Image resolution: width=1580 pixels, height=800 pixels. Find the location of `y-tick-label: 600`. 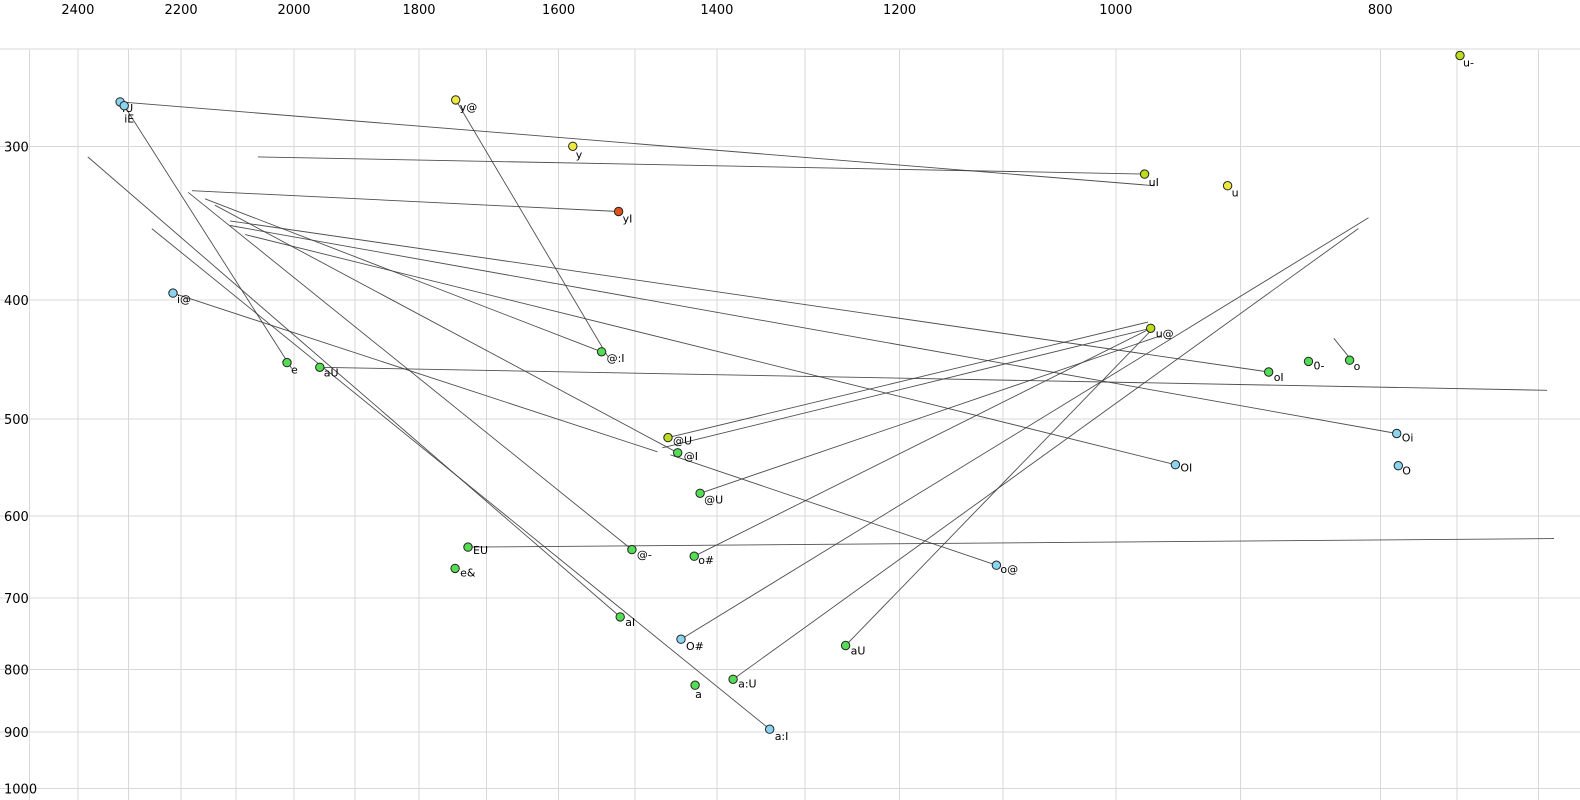

y-tick-label: 600 is located at coordinates (16, 517).